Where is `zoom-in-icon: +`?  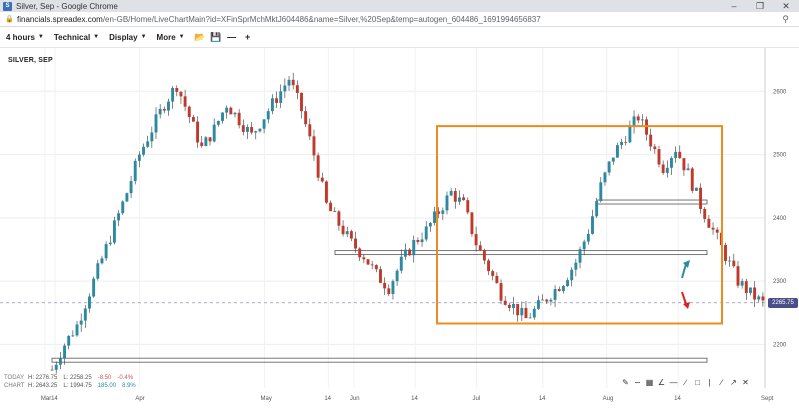
zoom-in-icon: + is located at coordinates (247, 37).